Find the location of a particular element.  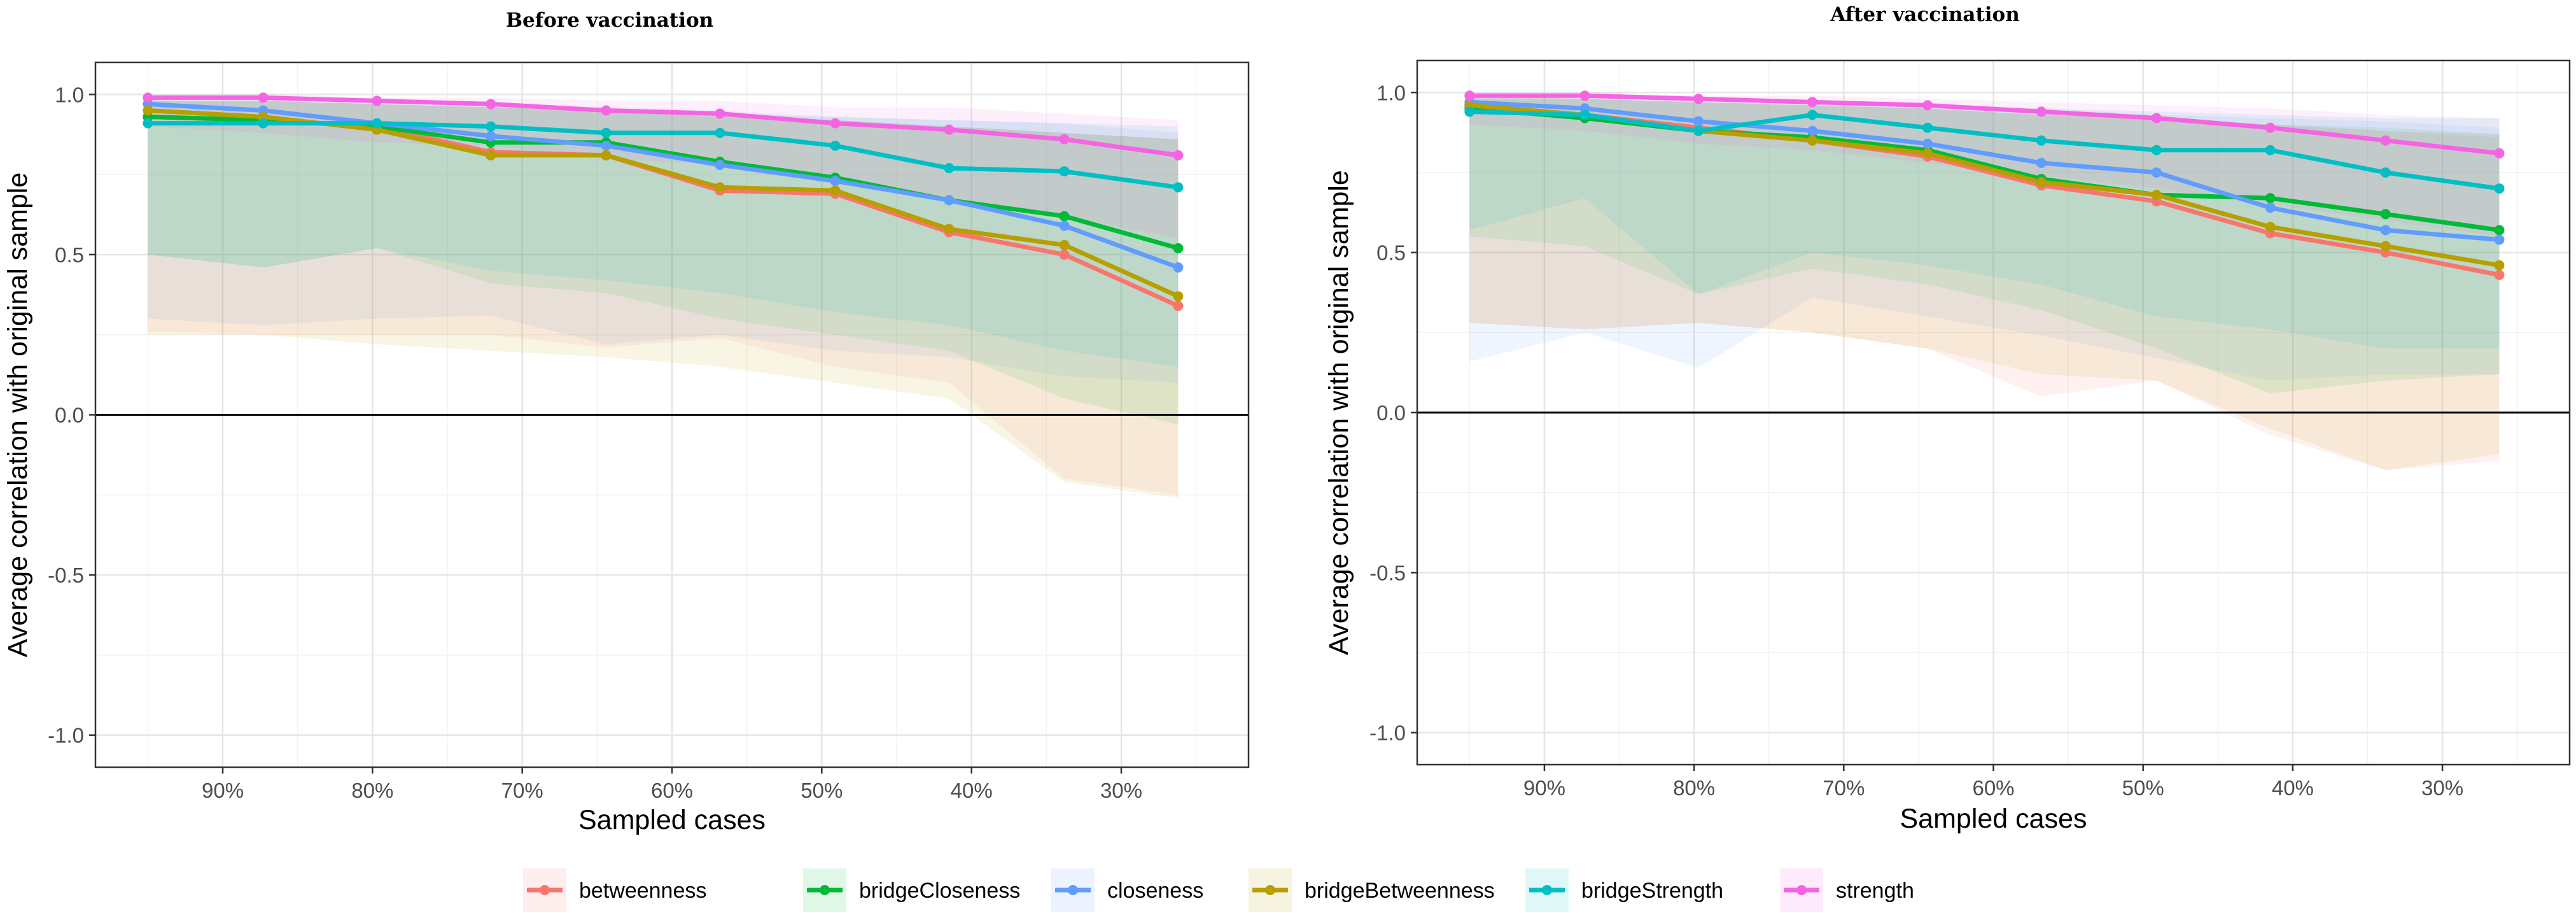

series-line-bridgeStrength is located at coordinates (1984, 150).